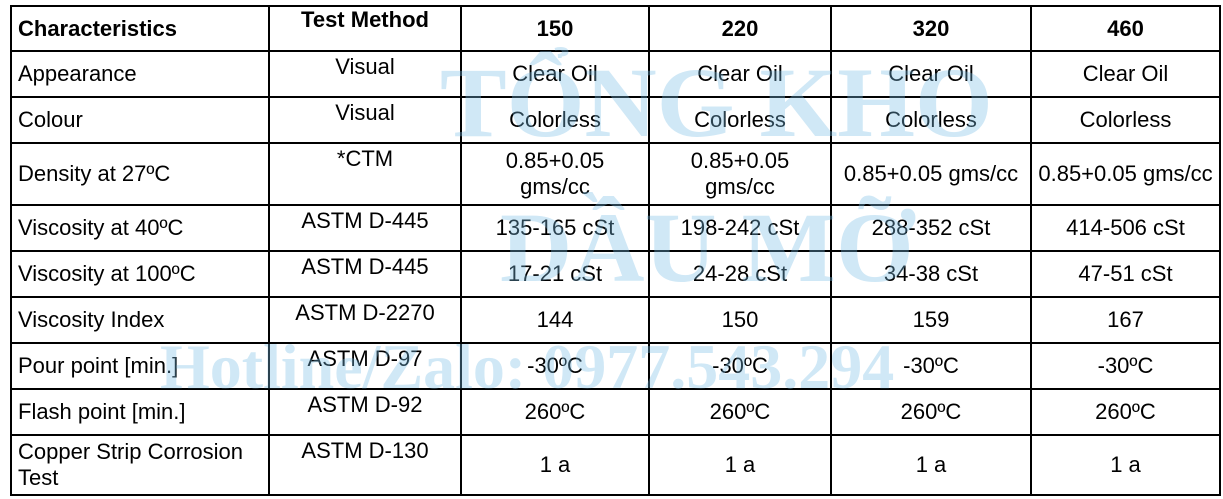 The width and height of the screenshot is (1223, 499). Describe the element at coordinates (140, 274) in the screenshot. I see `table-cell: Viscosity at 100ºC` at that location.